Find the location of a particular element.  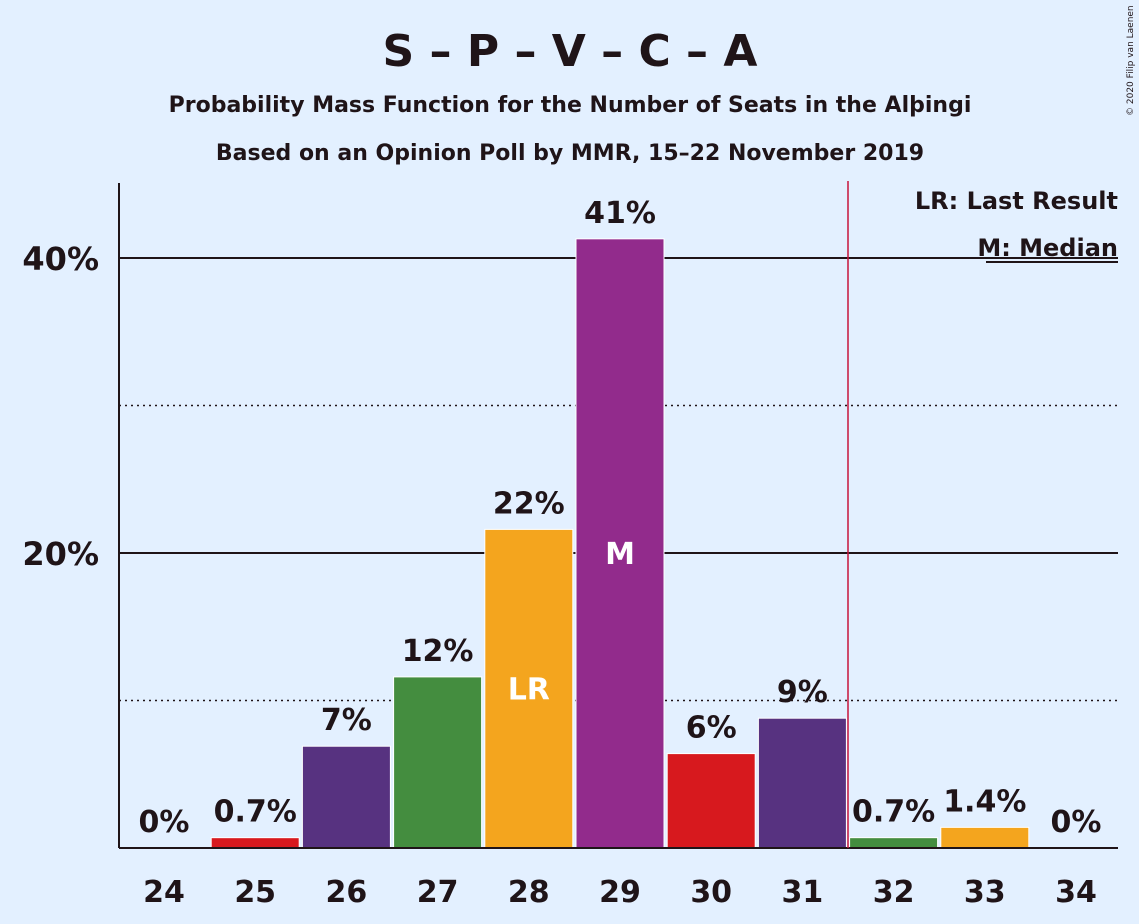

last-result-marker: LR is located at coordinates (529, 690).